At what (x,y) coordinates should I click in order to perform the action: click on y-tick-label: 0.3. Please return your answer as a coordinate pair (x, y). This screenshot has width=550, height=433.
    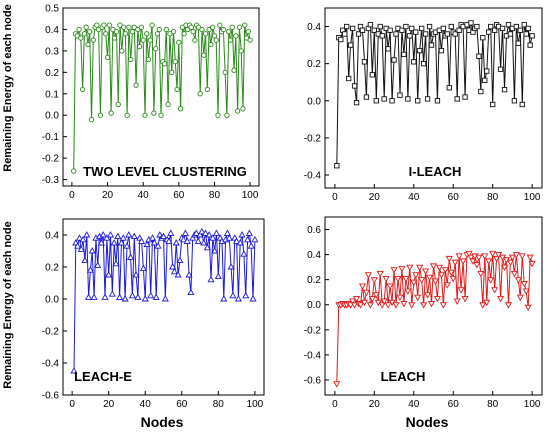
    Looking at the image, I should click on (52, 51).